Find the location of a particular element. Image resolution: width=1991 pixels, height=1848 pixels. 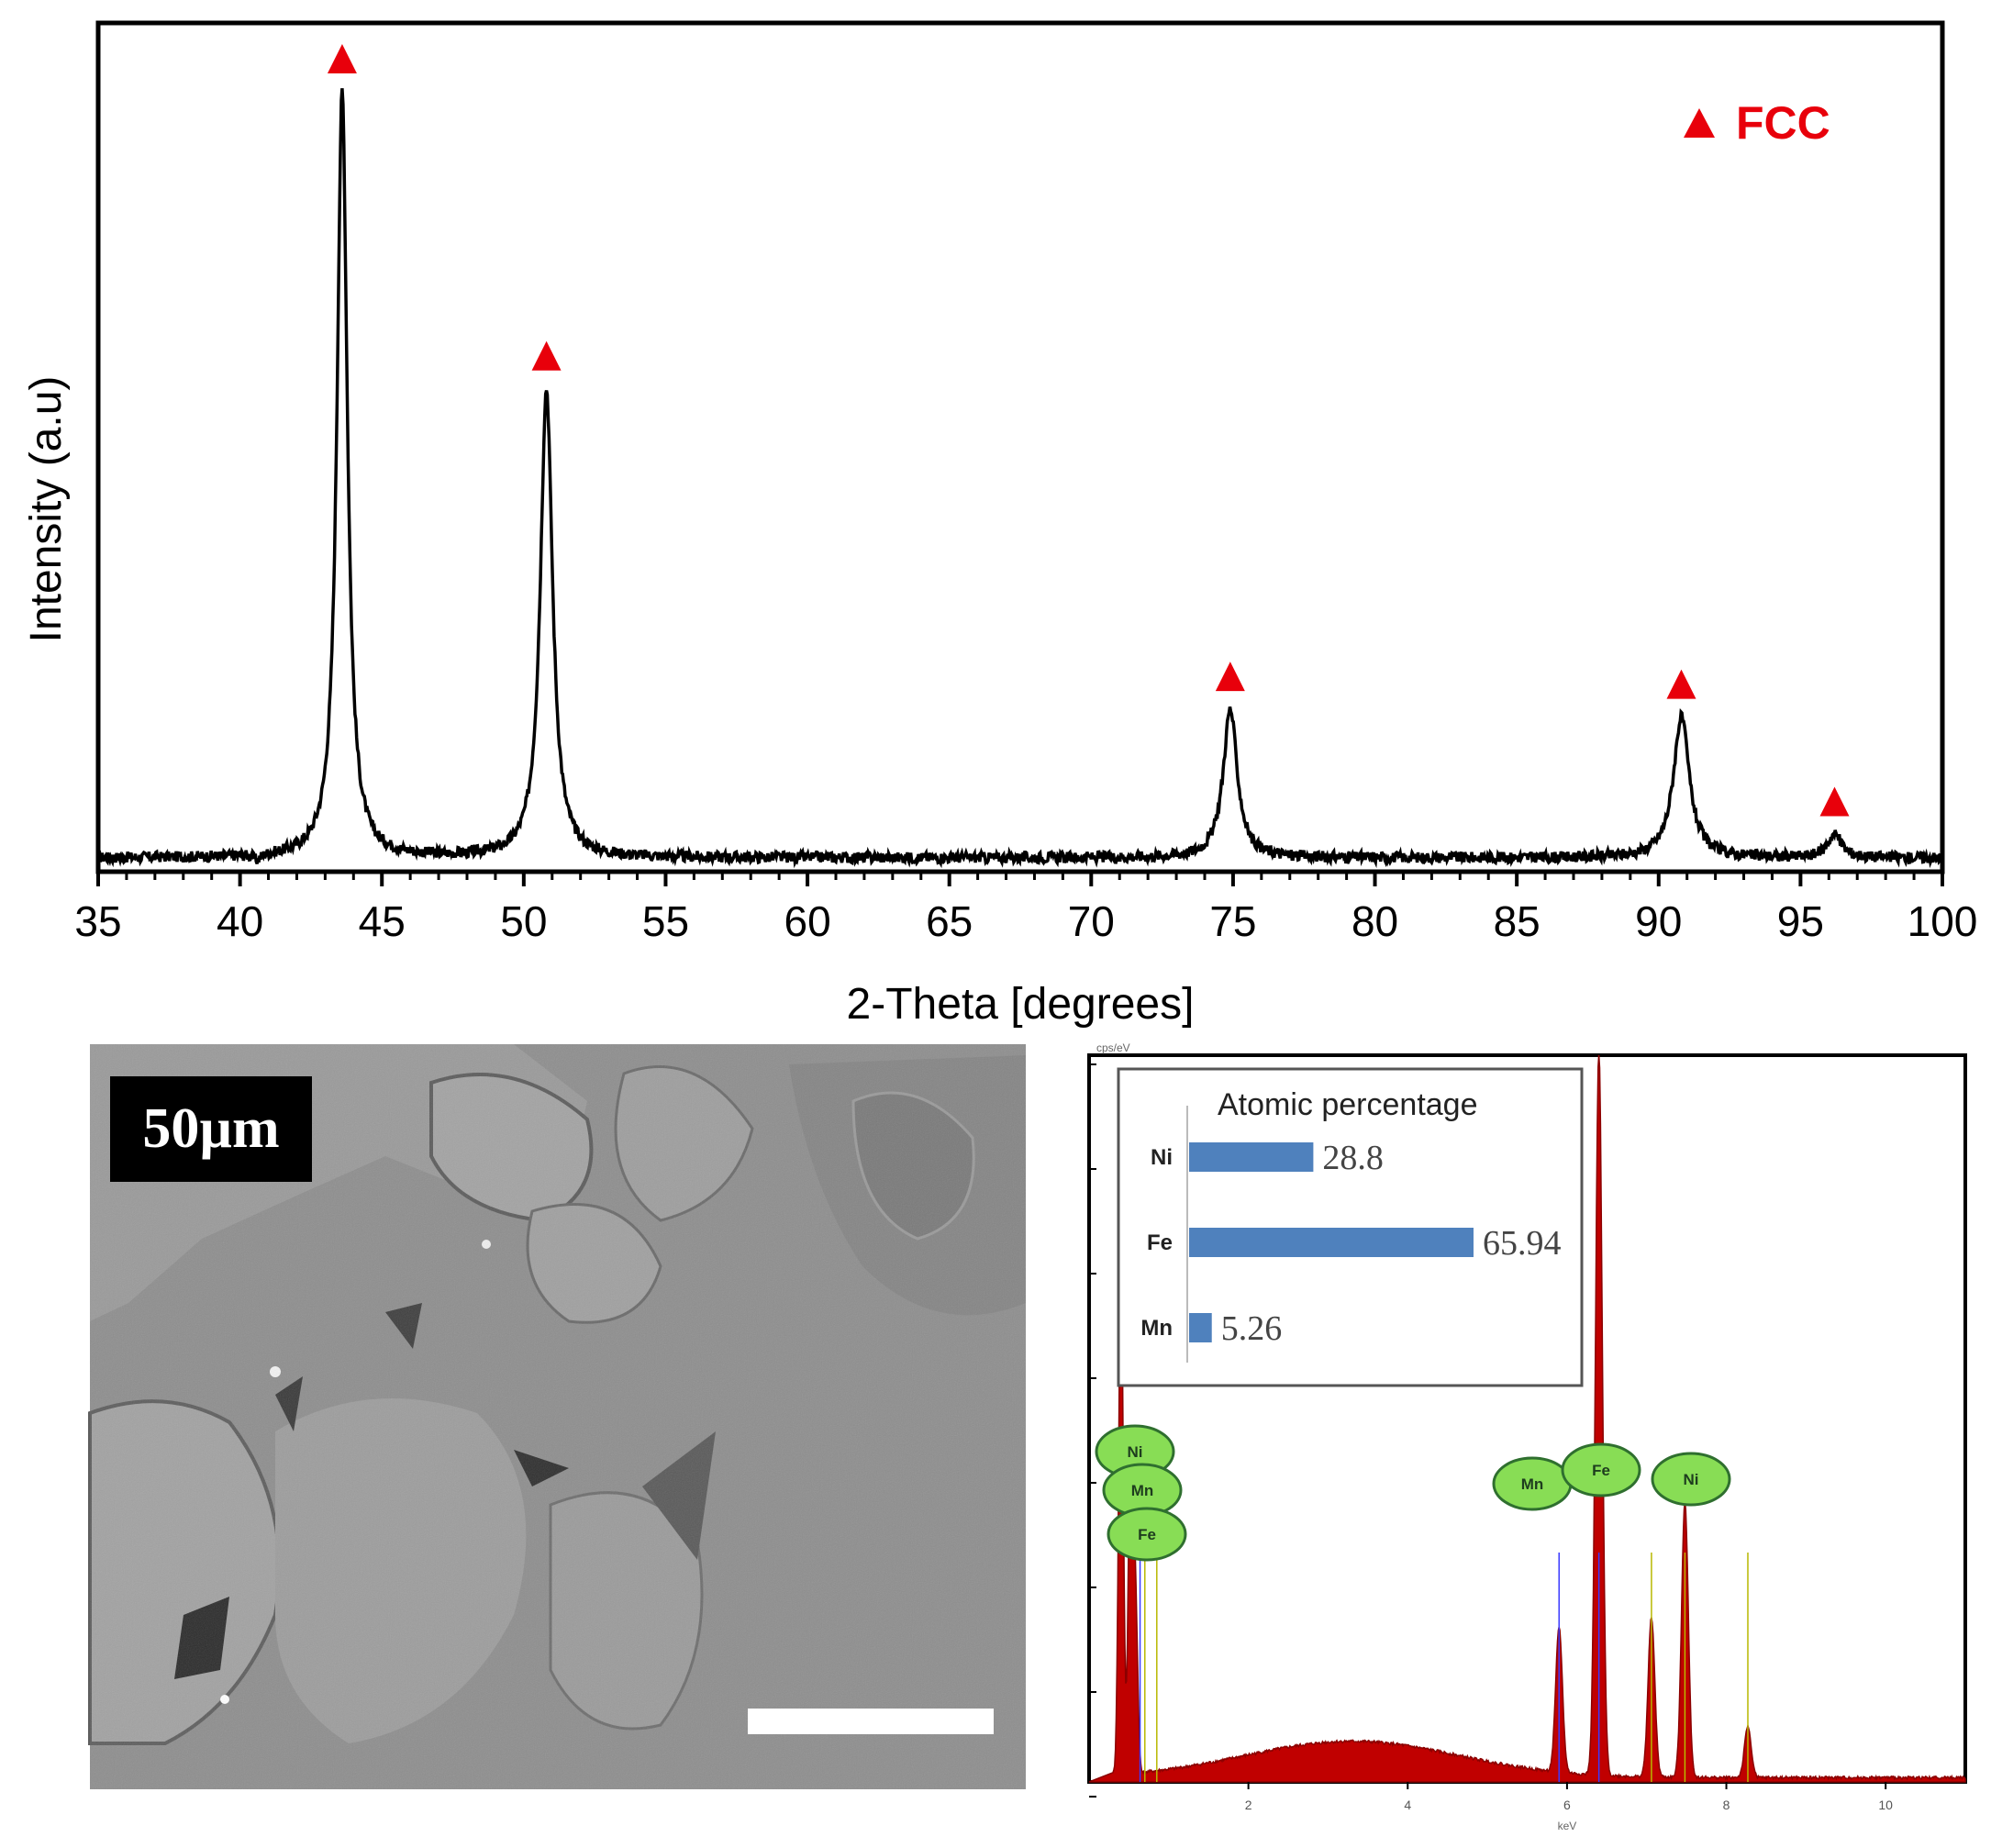

inset-value-label: 5.26 is located at coordinates (1252, 1328).